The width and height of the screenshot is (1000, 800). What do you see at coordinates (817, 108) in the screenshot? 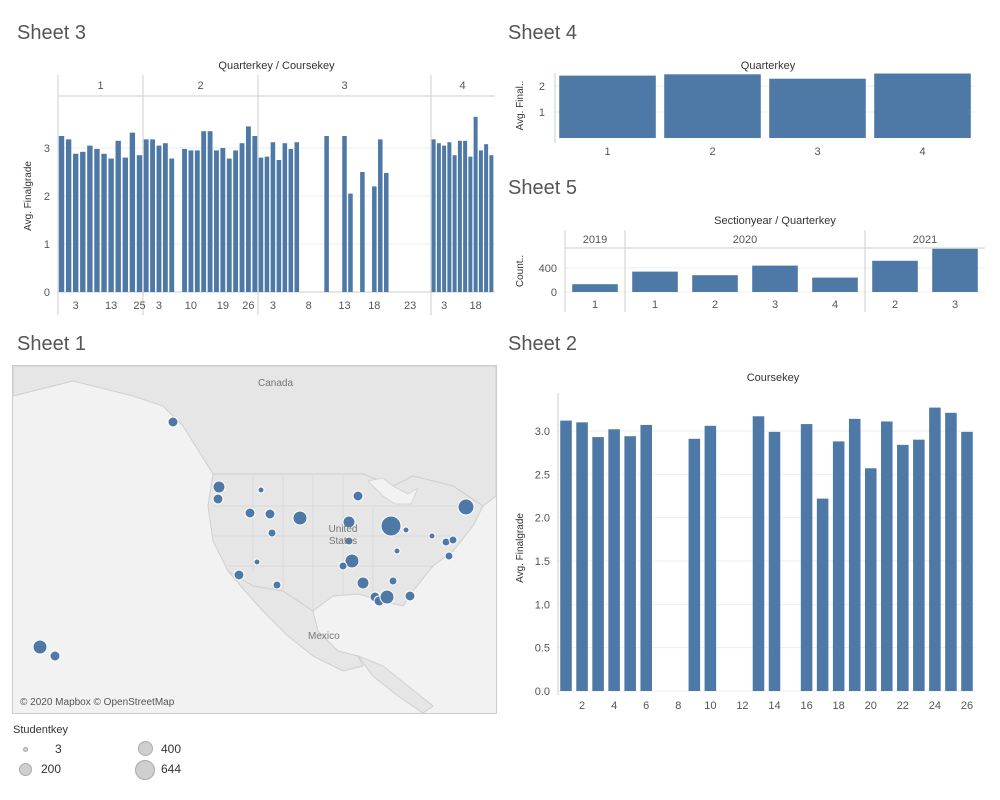
I see `sheet4-bar` at bounding box center [817, 108].